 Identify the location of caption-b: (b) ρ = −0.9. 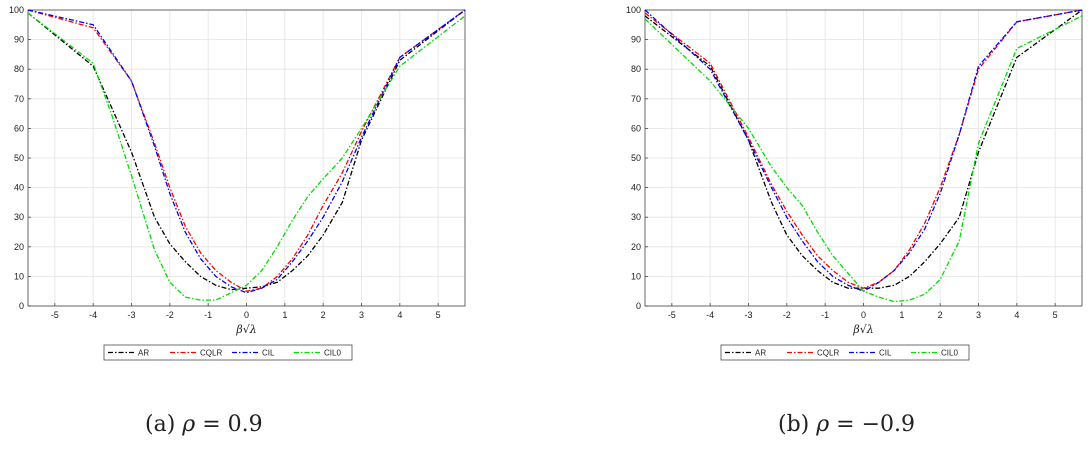
(846, 424).